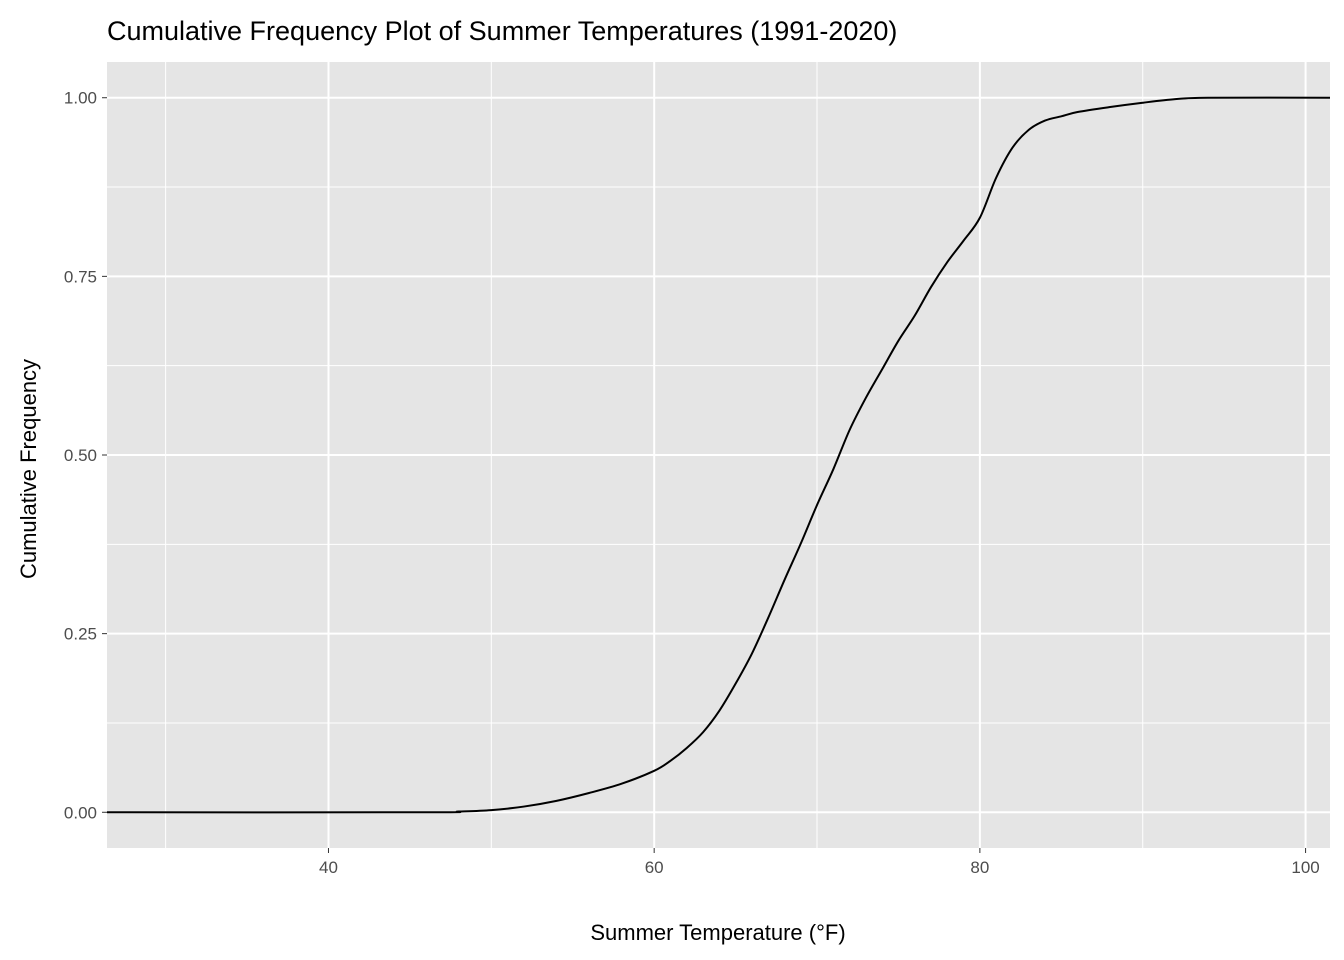  What do you see at coordinates (654, 867) in the screenshot?
I see `x-tick-label: 60` at bounding box center [654, 867].